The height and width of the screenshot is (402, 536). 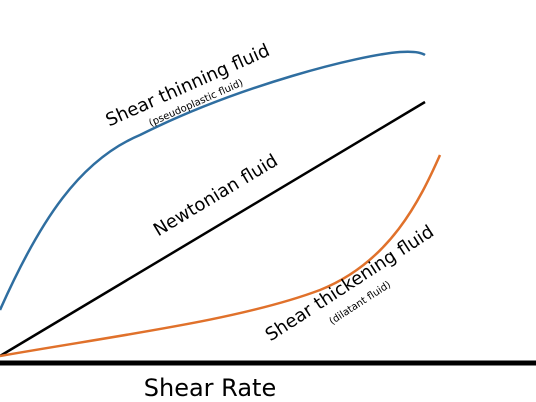 I want to click on curve-label: Shear thickening fluid, so click(x=350, y=283).